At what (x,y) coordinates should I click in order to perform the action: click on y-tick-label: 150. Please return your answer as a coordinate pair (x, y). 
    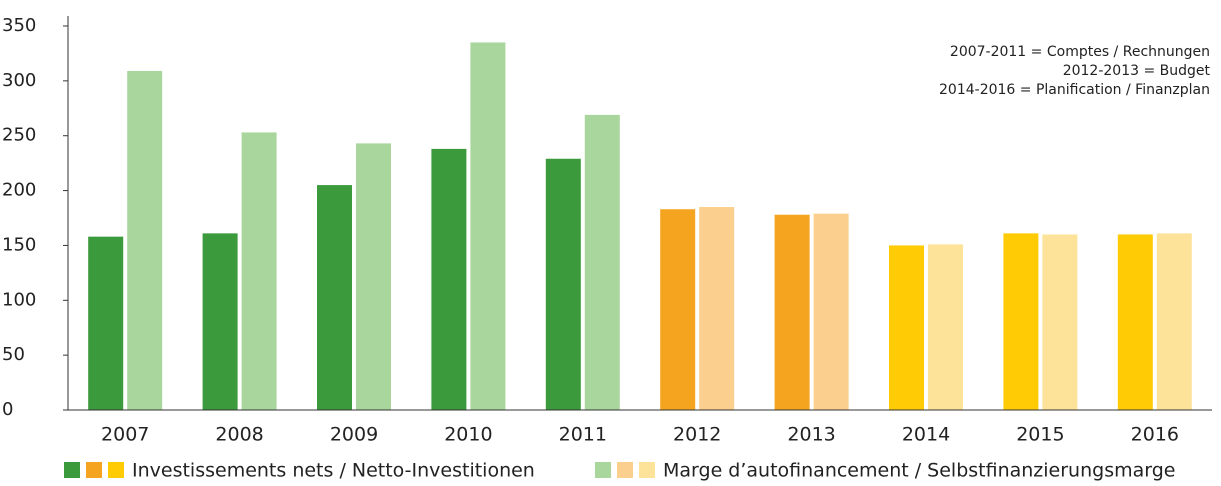
    Looking at the image, I should click on (19, 244).